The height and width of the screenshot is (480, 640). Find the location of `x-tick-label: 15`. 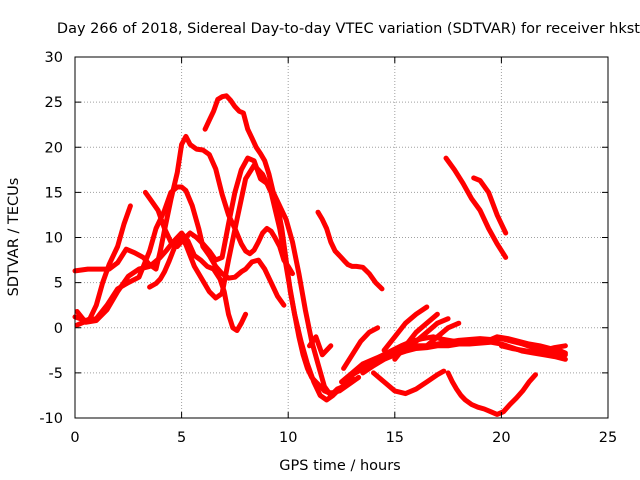

x-tick-label: 15 is located at coordinates (395, 438).